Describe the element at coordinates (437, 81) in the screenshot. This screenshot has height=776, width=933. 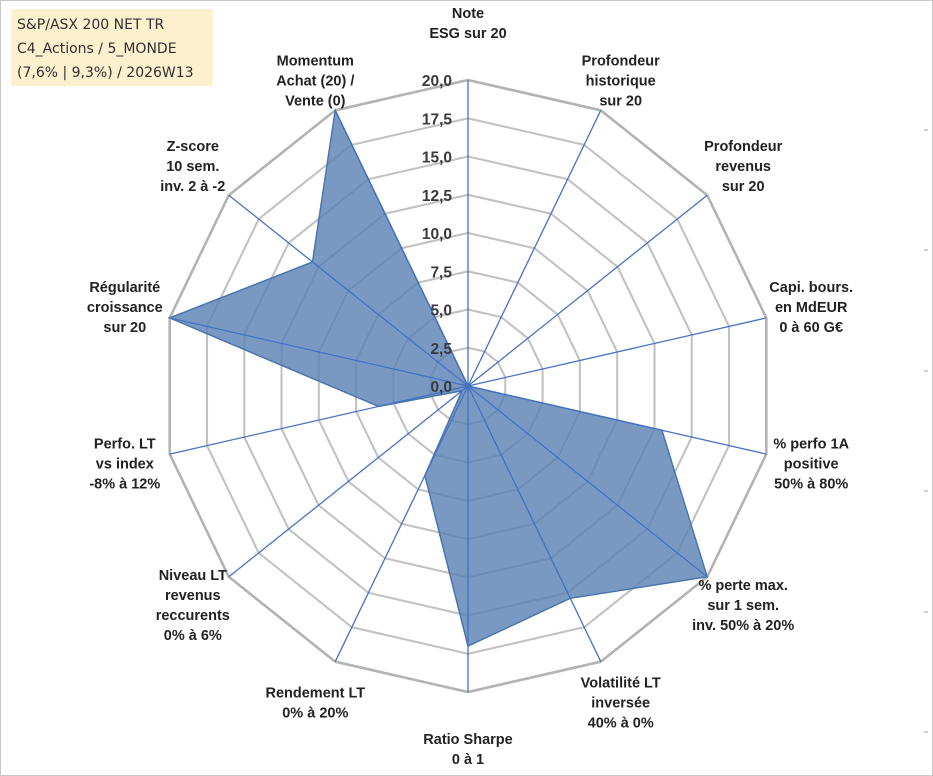
I see `tick-label-8: 20,0` at that location.